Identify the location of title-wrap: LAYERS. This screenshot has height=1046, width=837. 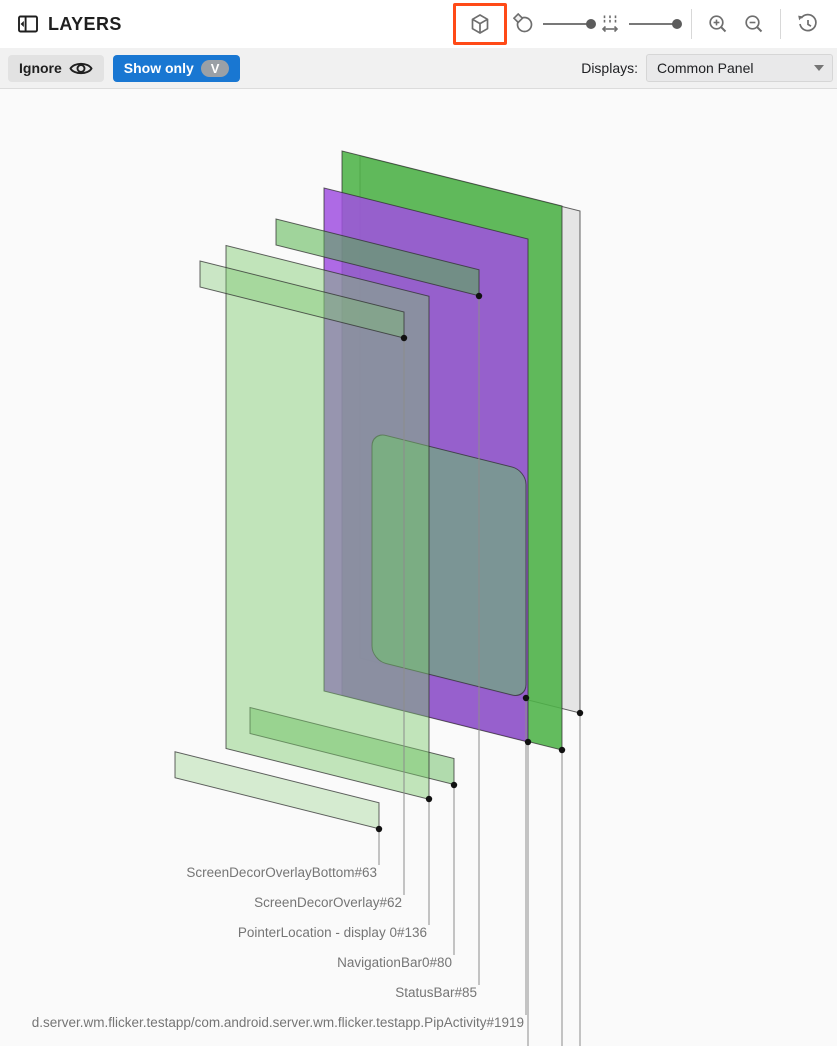
(61, 24).